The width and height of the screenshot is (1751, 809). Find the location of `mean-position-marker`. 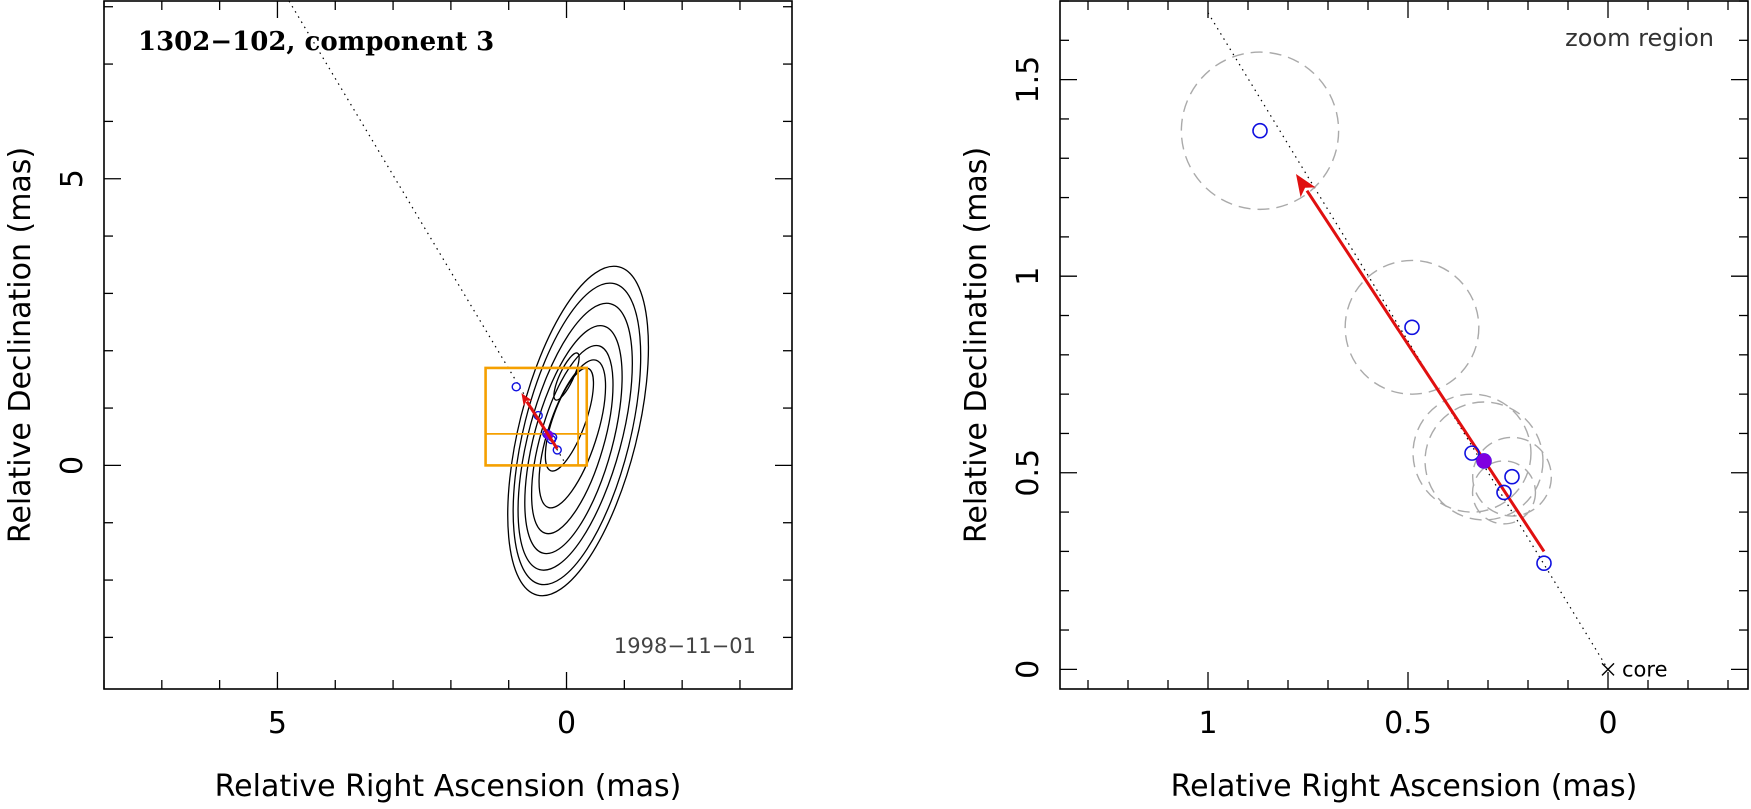

mean-position-marker is located at coordinates (1484, 461).